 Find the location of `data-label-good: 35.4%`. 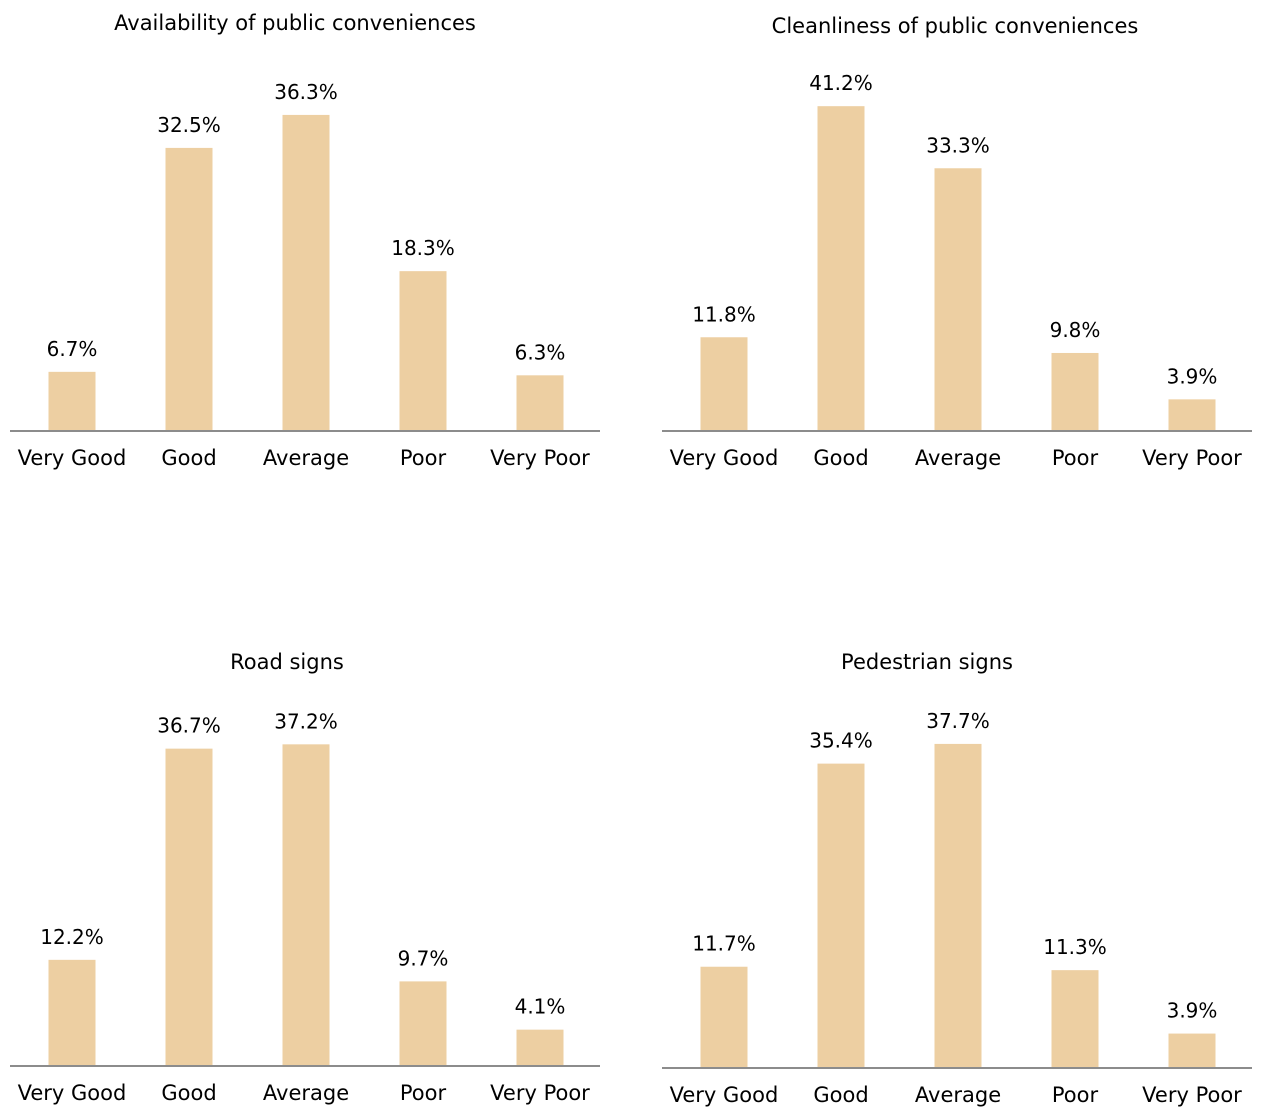

data-label-good: 35.4% is located at coordinates (841, 741).